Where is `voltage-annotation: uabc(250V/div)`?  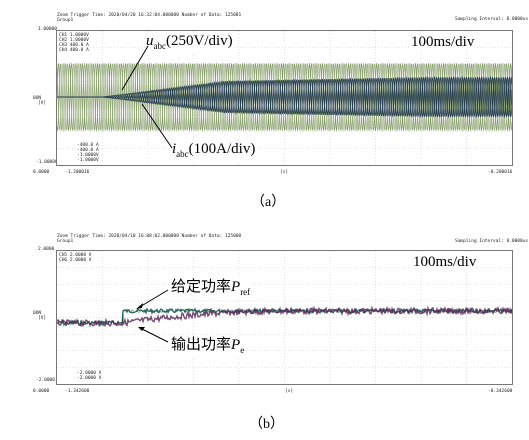
voltage-annotation: uabc(250V/div) is located at coordinates (189, 43).